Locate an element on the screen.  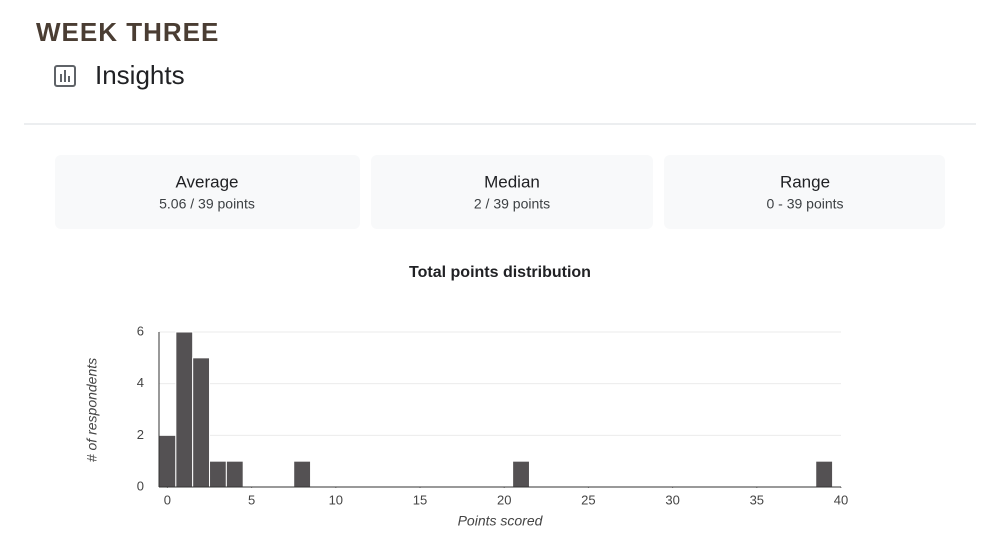
y-tick-label: 0 is located at coordinates (140, 485).